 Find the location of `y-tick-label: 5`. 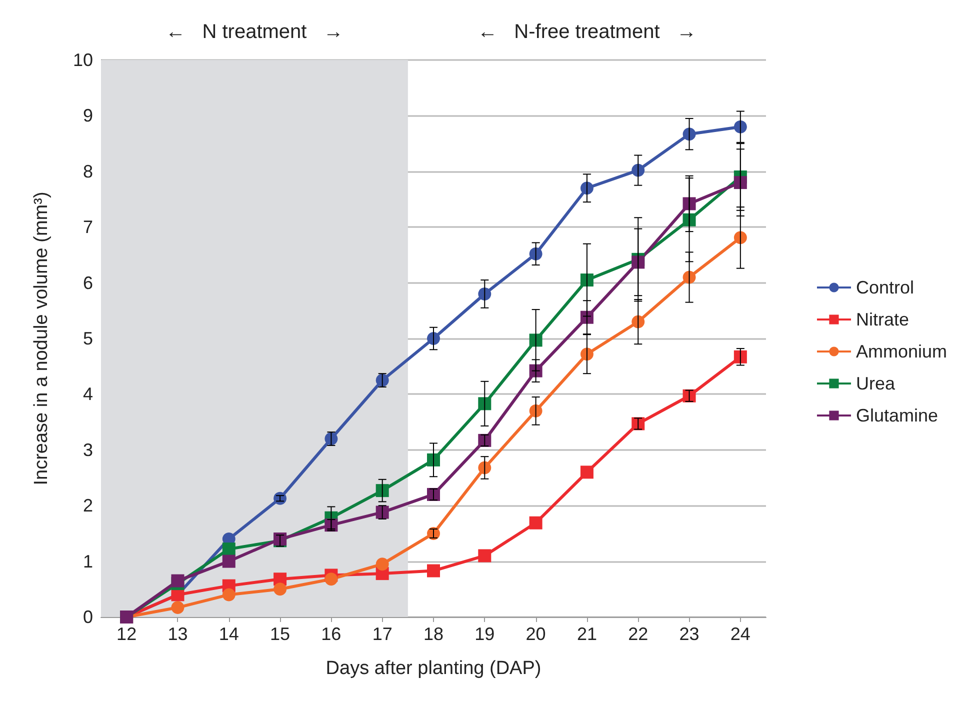

y-tick-label: 5 is located at coordinates (87, 338).